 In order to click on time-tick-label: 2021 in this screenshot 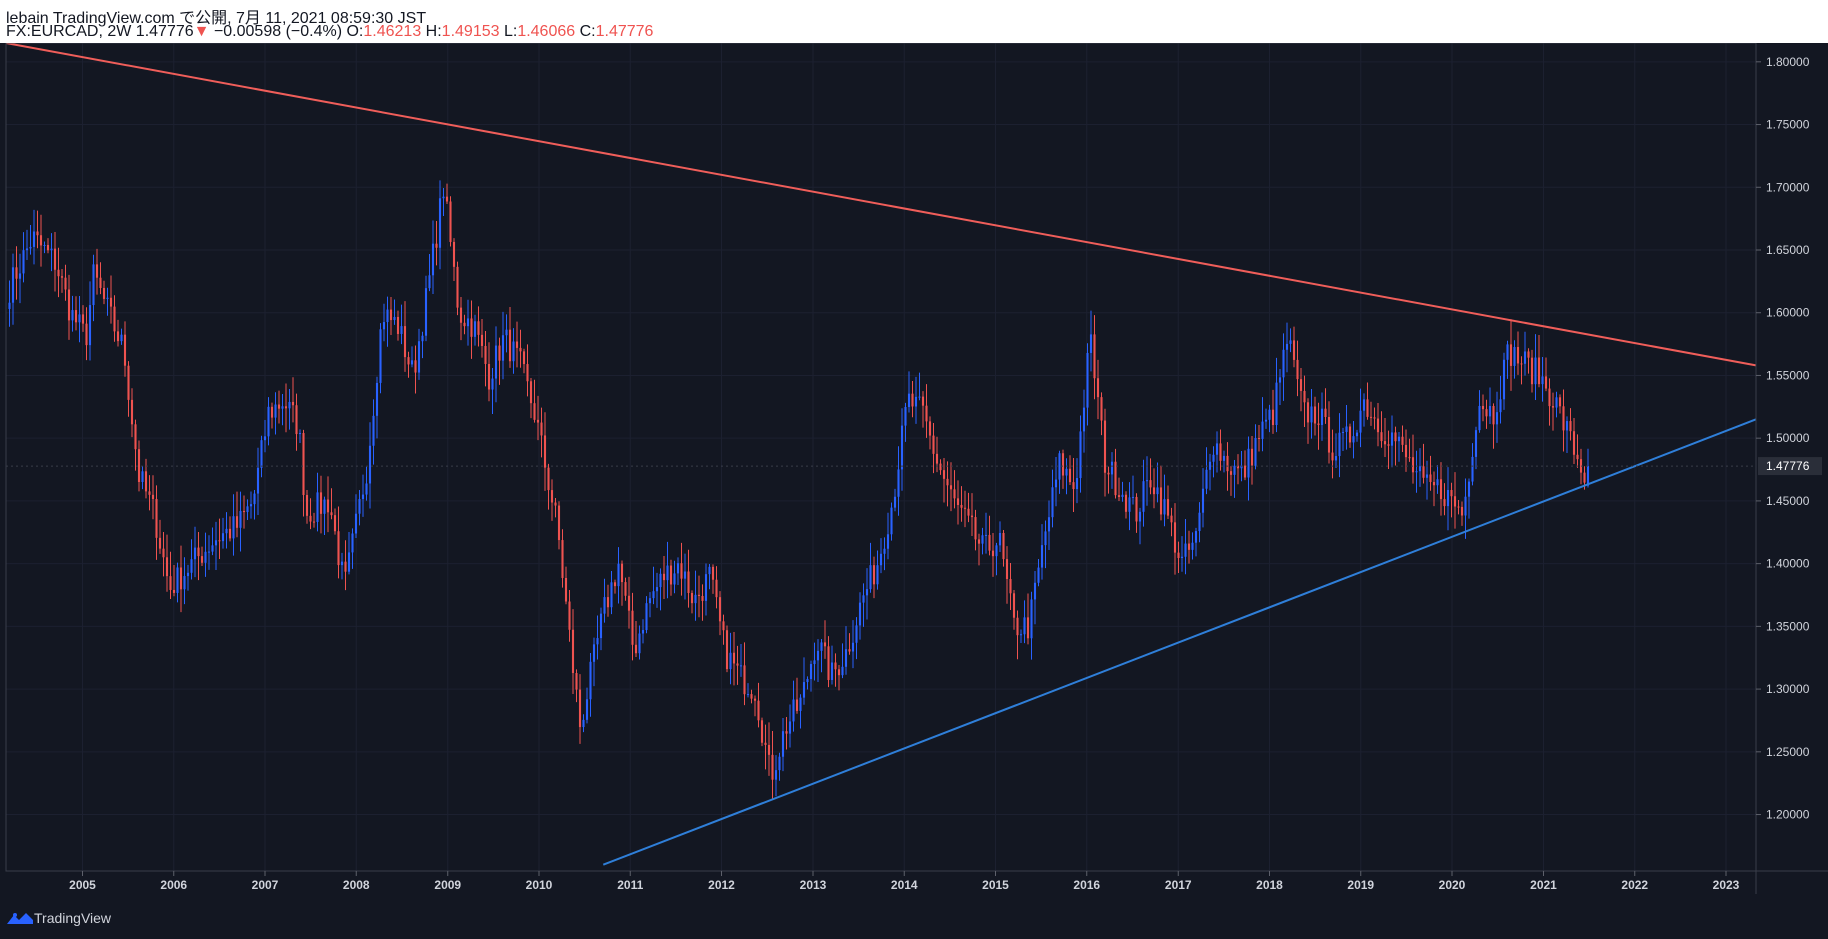, I will do `click(1543, 885)`.